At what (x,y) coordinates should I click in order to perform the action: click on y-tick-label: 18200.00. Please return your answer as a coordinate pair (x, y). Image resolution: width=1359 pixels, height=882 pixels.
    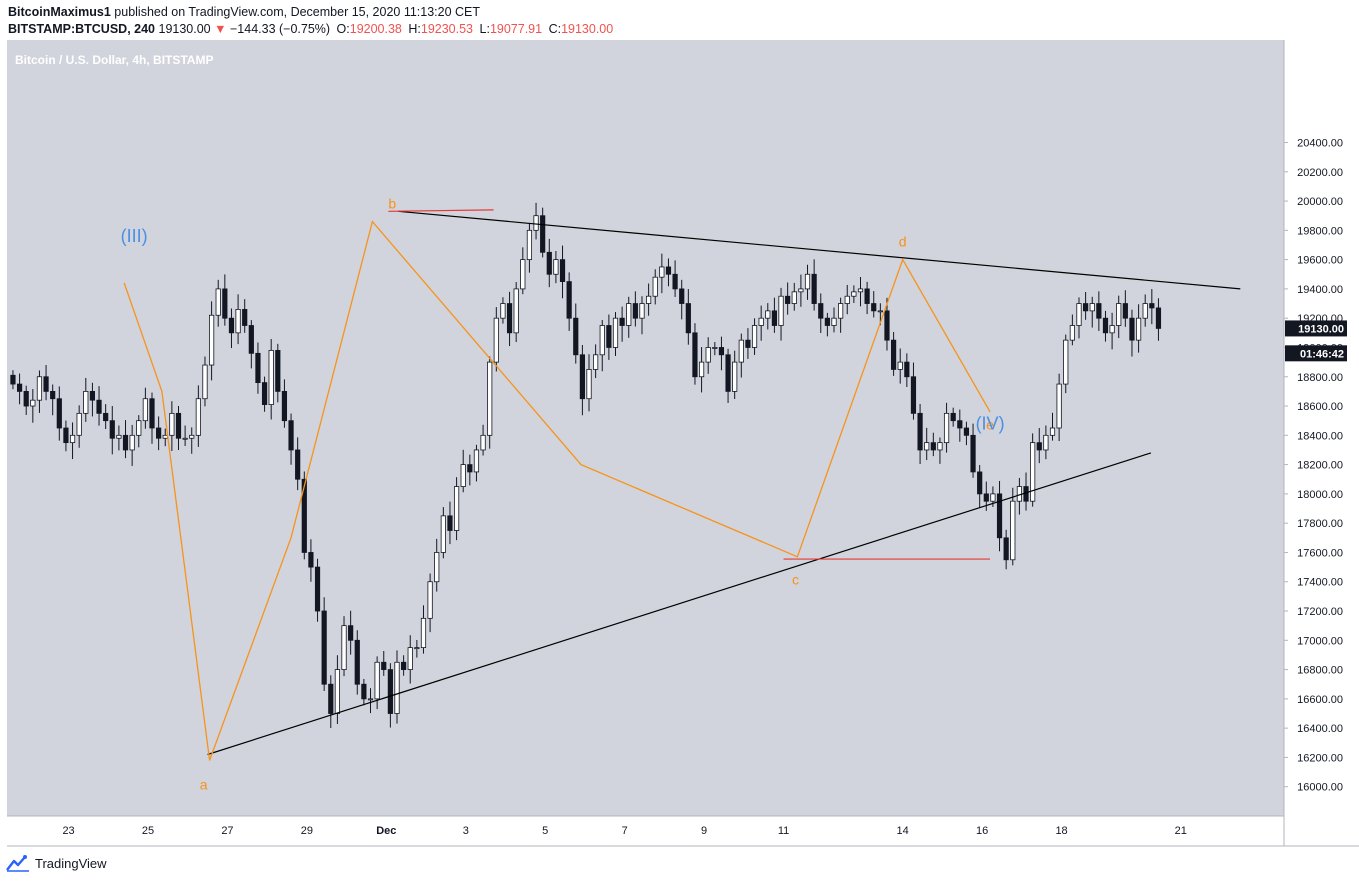
    Looking at the image, I should click on (1320, 466).